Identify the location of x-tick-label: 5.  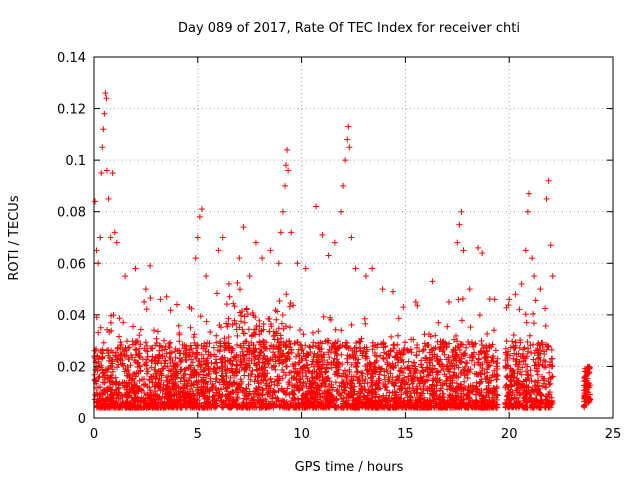
(198, 434).